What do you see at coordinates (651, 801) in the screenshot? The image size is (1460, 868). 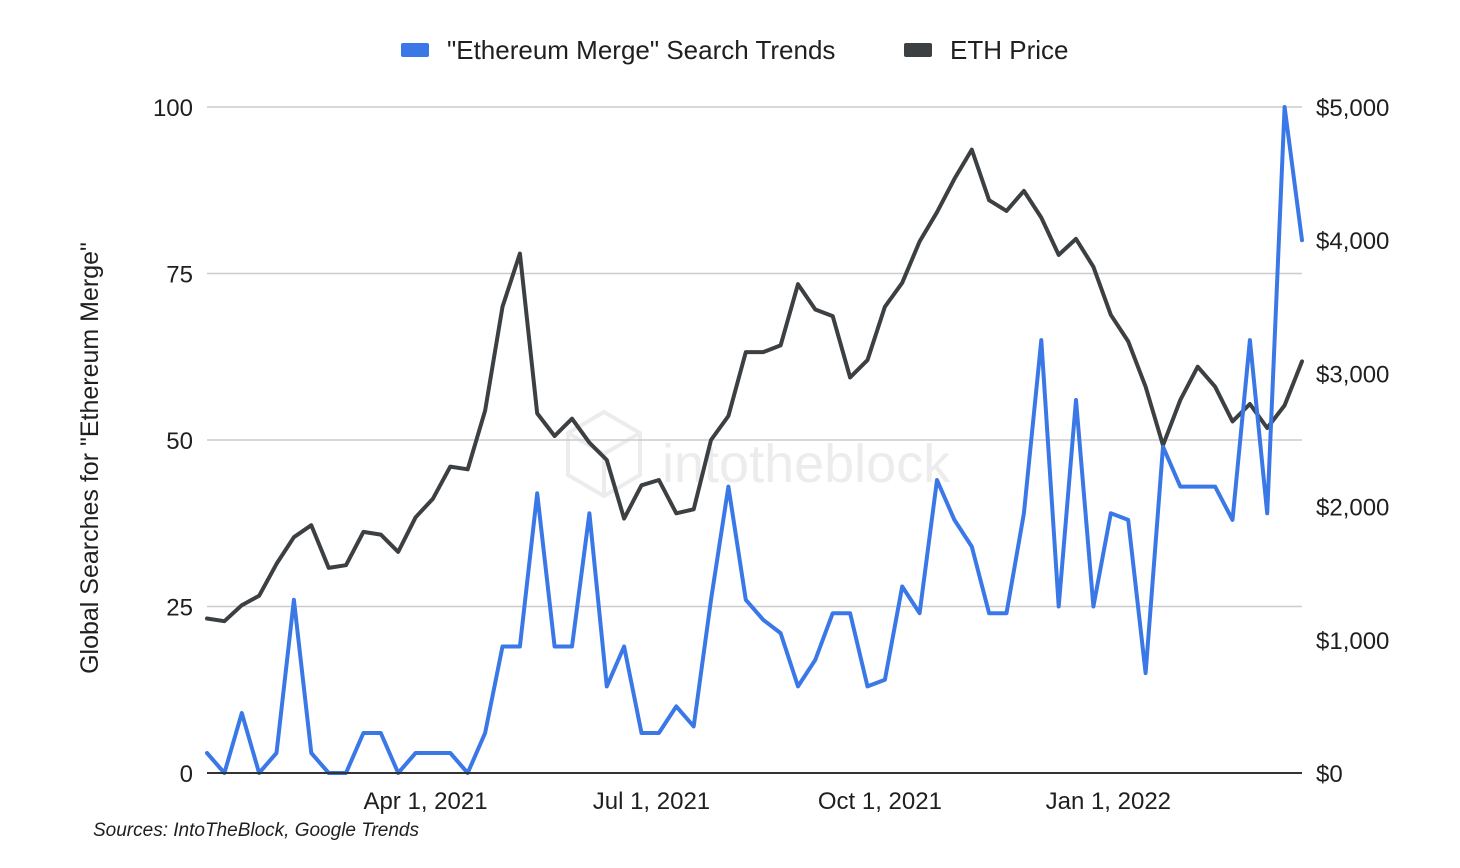 I see `x-tick-label: Jul 1, 2021` at bounding box center [651, 801].